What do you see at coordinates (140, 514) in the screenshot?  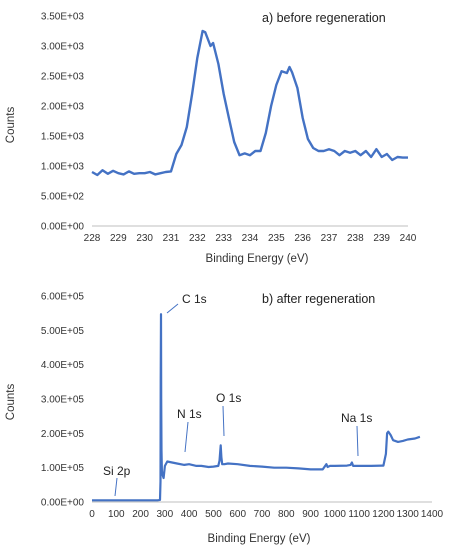 I see `x-tick-label: 200` at bounding box center [140, 514].